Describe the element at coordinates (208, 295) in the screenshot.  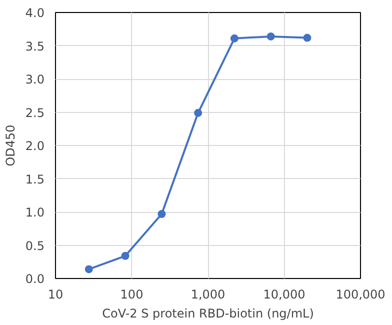
I see `x-tick-label: 1,000` at that location.